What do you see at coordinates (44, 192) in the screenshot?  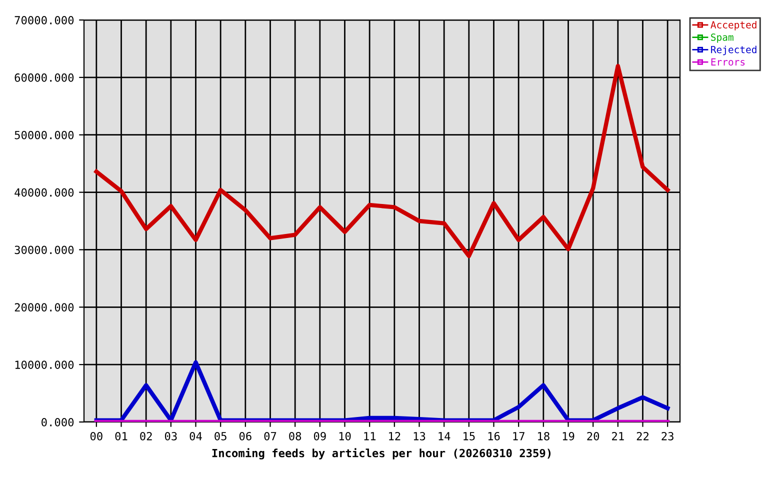 I see `y-tick-label: 40000.000` at bounding box center [44, 192].